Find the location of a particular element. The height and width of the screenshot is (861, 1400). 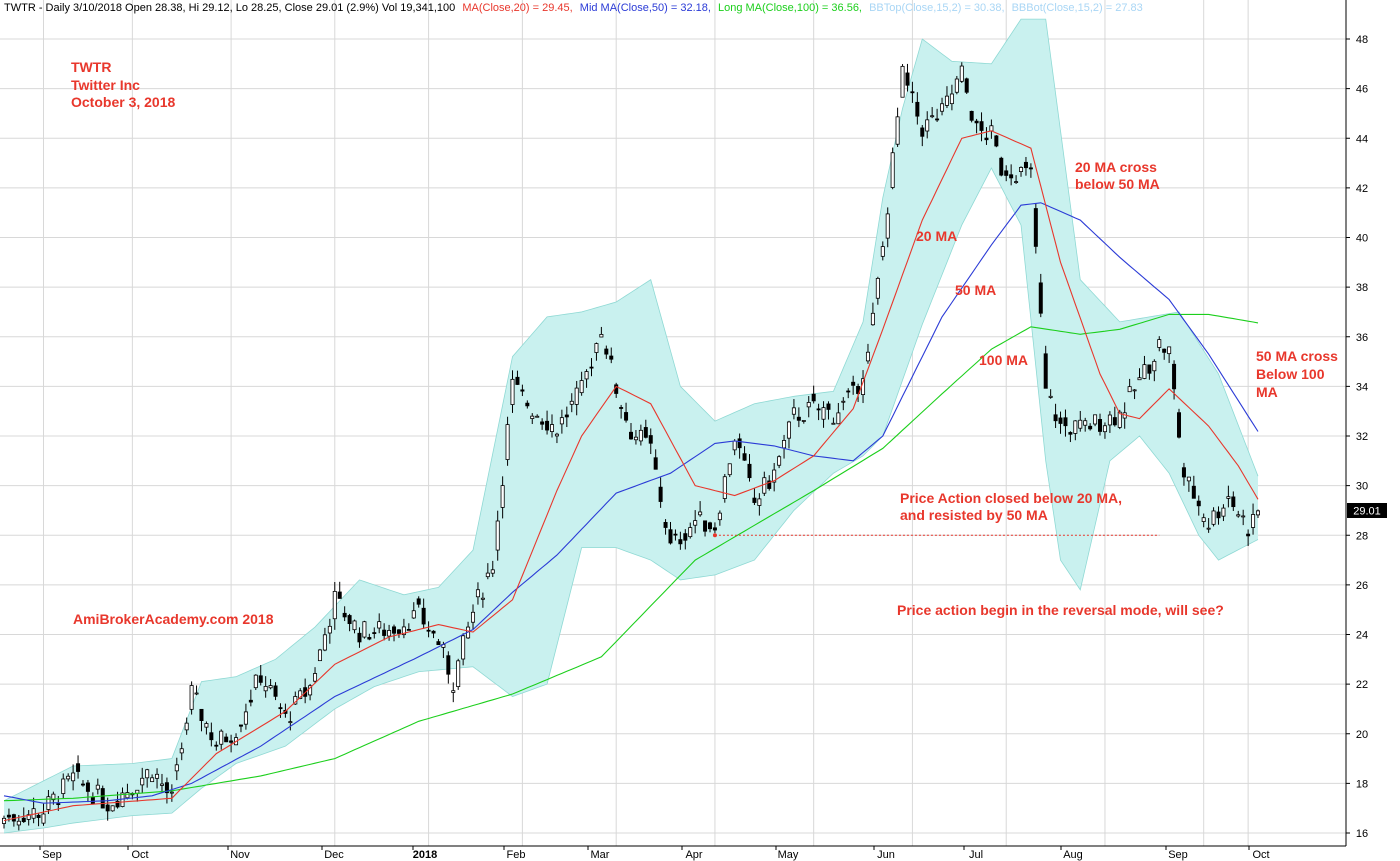

x-tick-label: May is located at coordinates (788, 855).